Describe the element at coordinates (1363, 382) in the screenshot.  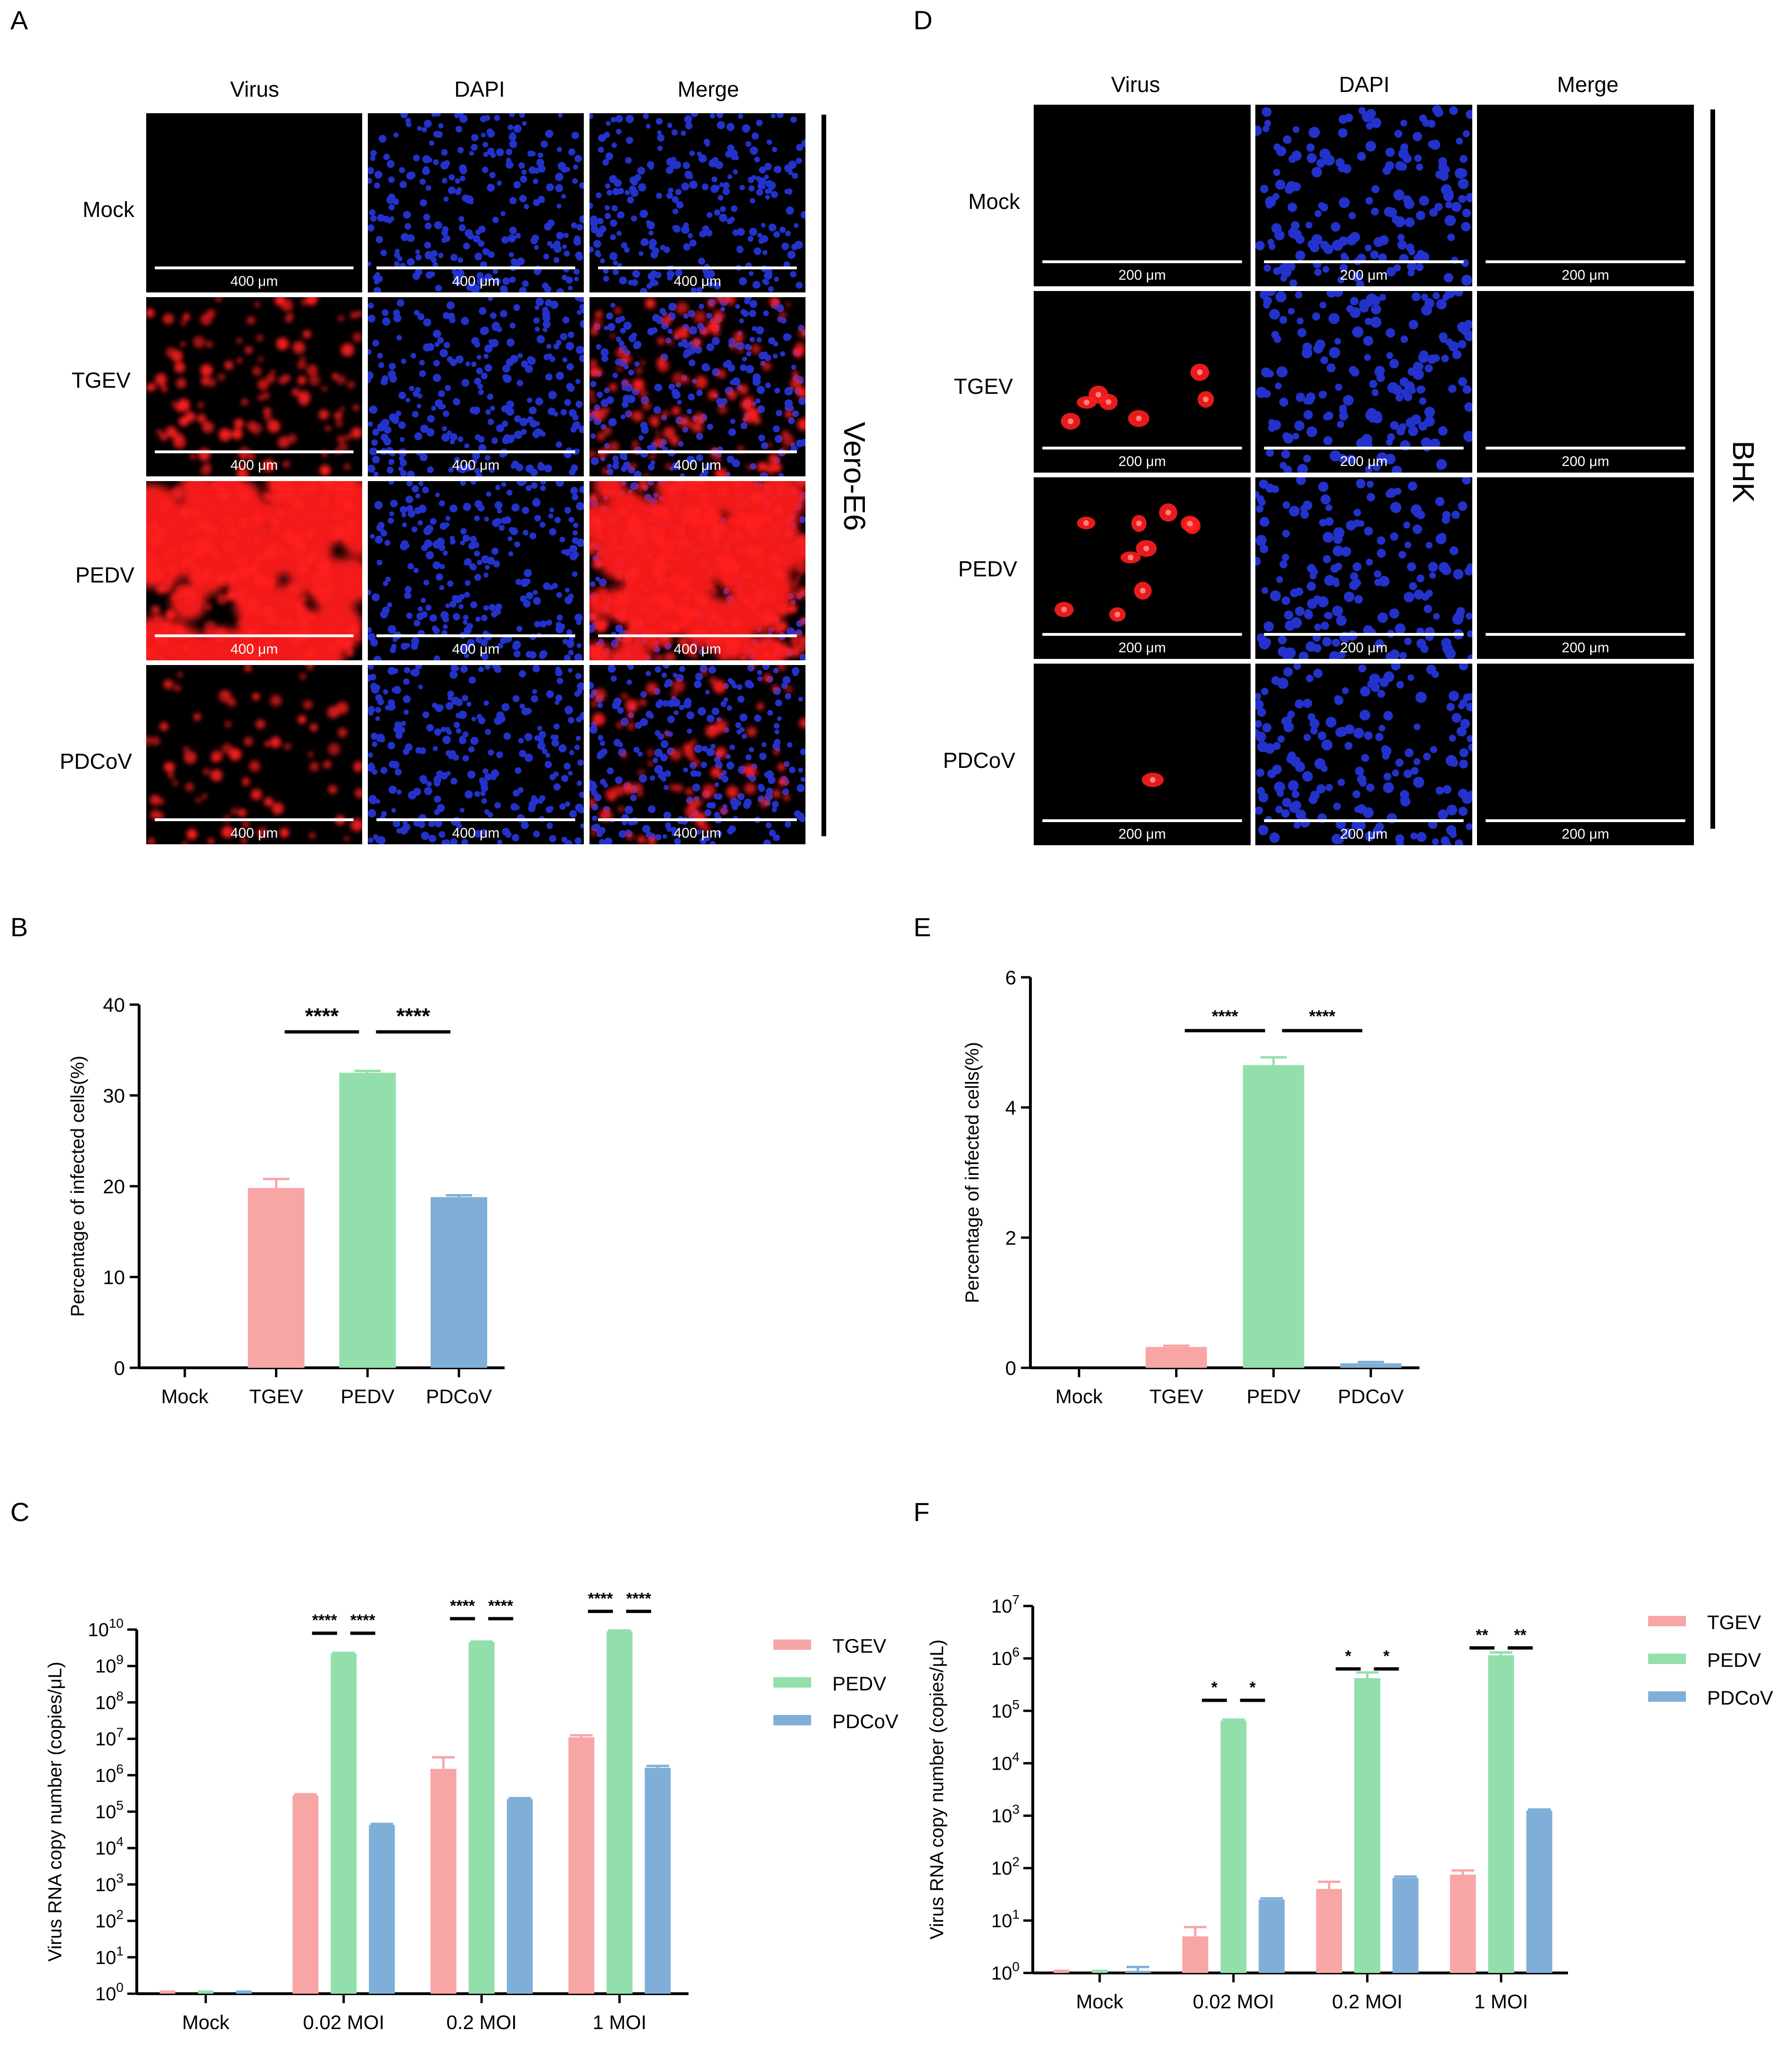
I see `micrograph-tile: 200 μm` at that location.